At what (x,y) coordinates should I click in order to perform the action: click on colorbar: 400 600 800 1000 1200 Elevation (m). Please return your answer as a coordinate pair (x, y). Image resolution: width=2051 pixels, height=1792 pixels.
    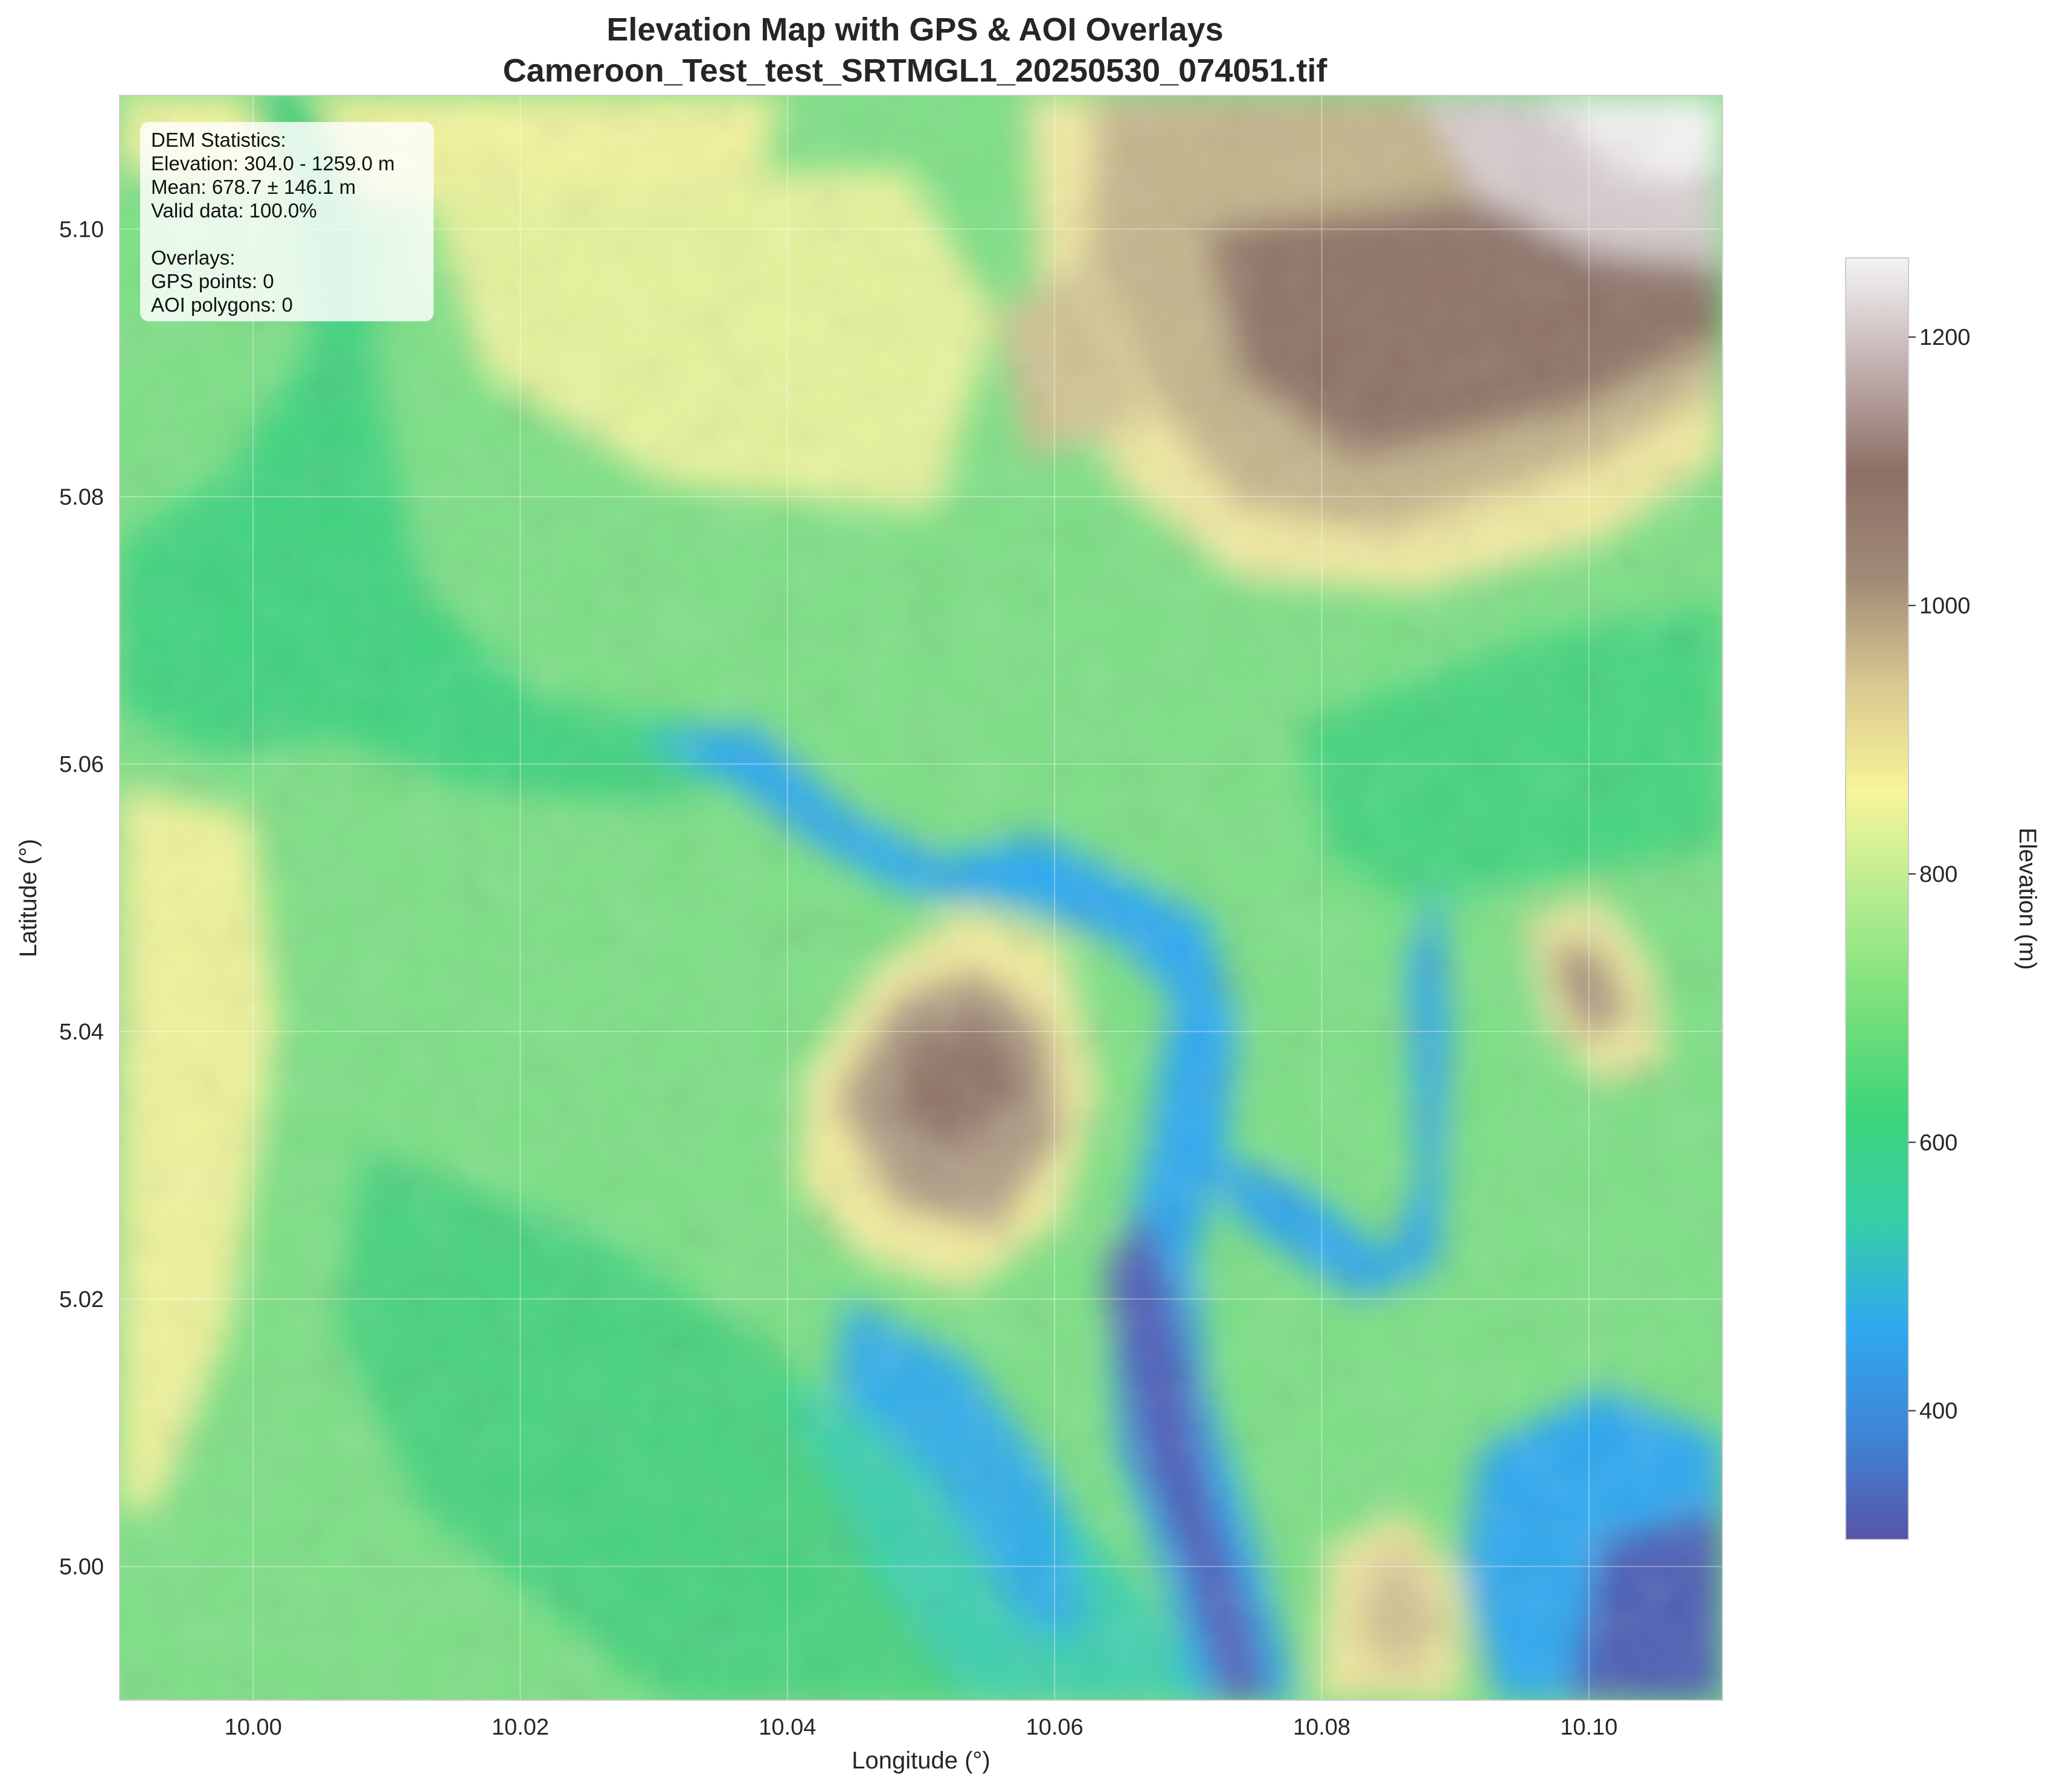
    Looking at the image, I should click on (1943, 898).